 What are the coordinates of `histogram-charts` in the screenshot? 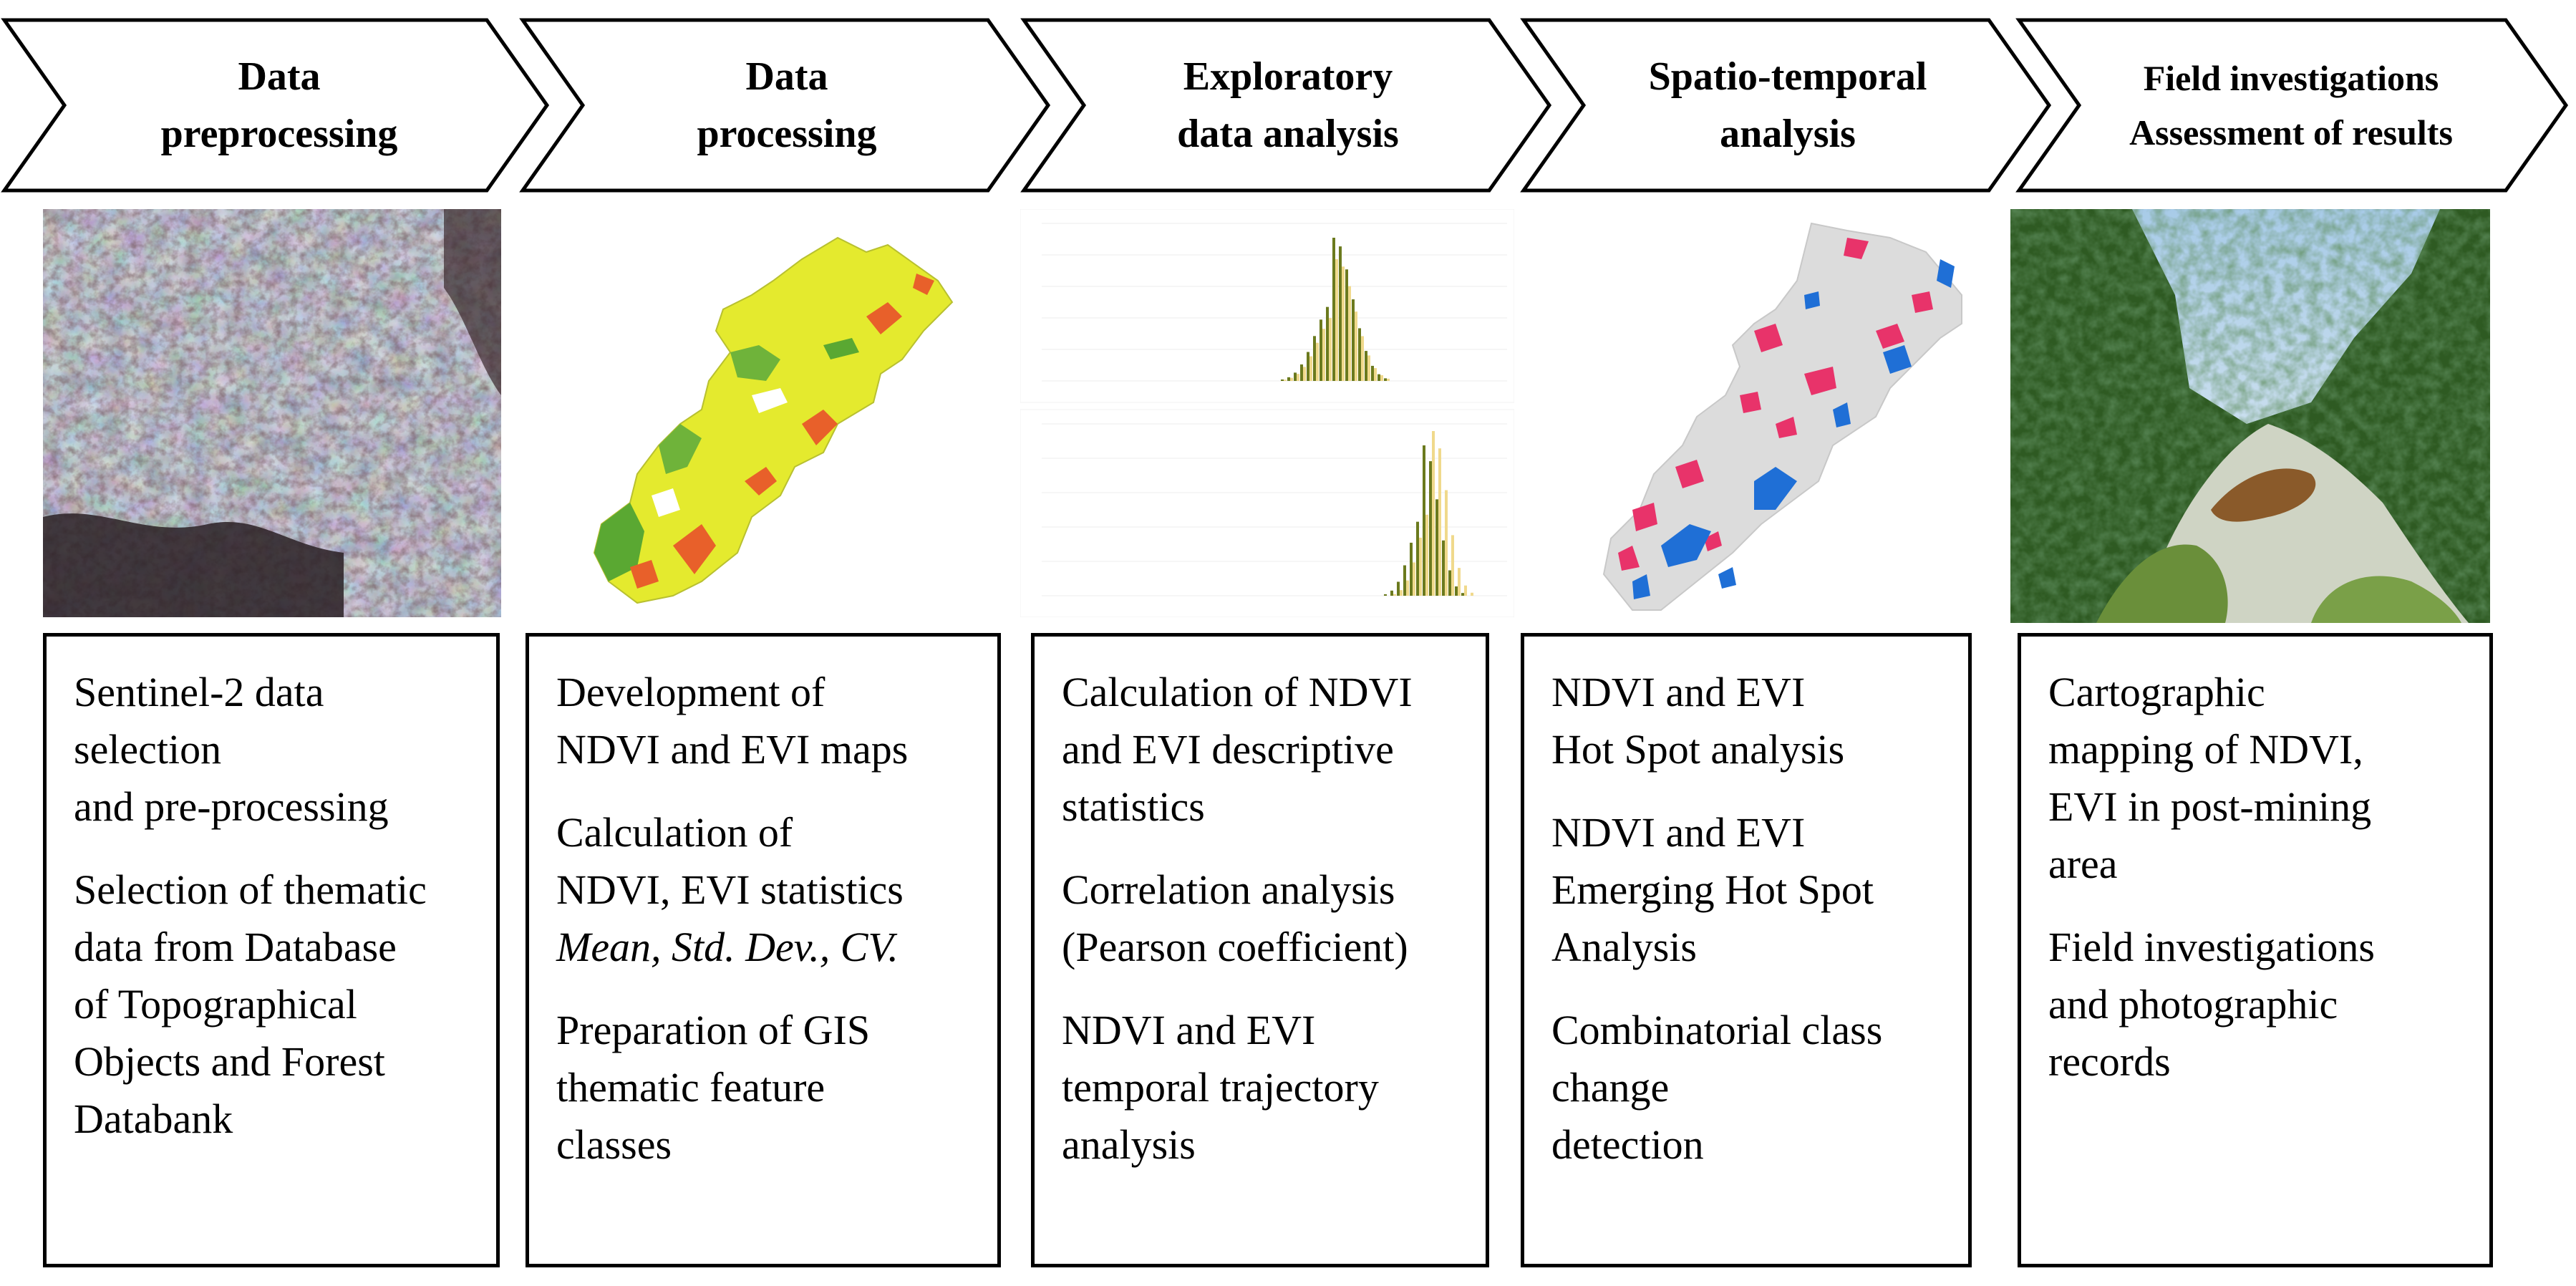 It's located at (1267, 413).